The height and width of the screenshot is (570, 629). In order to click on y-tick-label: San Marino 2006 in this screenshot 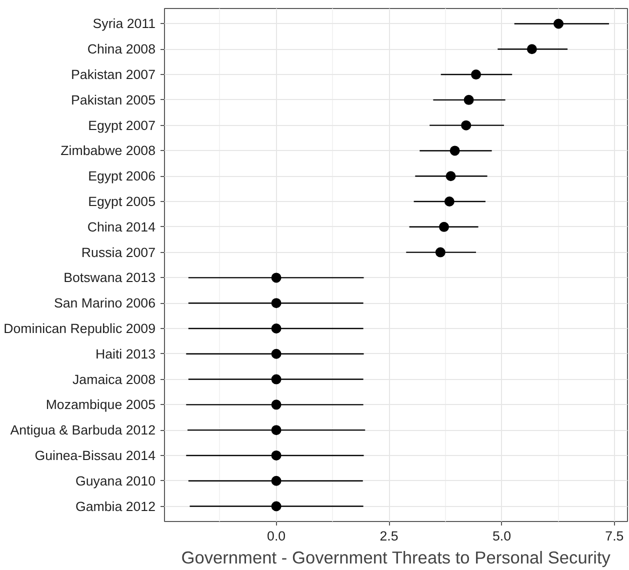, I will do `click(105, 303)`.